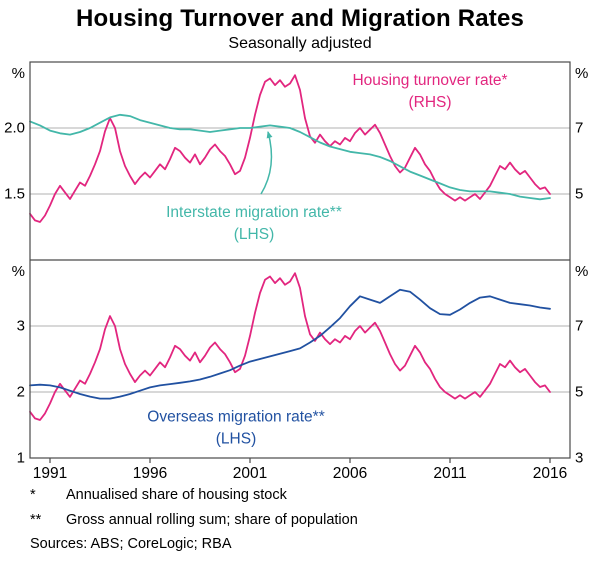 The height and width of the screenshot is (572, 600). Describe the element at coordinates (449, 473) in the screenshot. I see `x-tick-label: 2011` at that location.